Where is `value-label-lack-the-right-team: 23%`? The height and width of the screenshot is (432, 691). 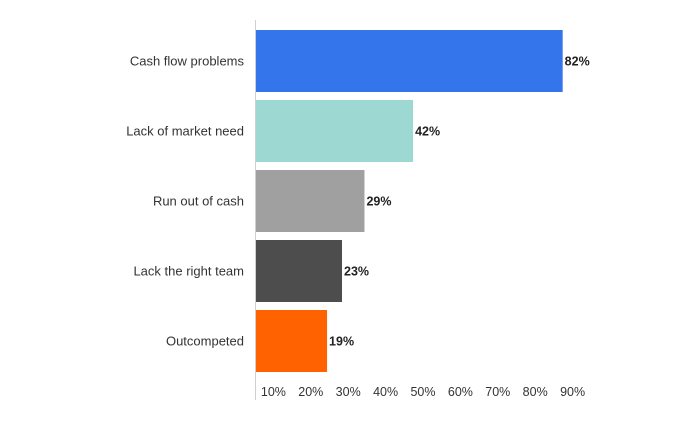 value-label-lack-the-right-team: 23% is located at coordinates (356, 272).